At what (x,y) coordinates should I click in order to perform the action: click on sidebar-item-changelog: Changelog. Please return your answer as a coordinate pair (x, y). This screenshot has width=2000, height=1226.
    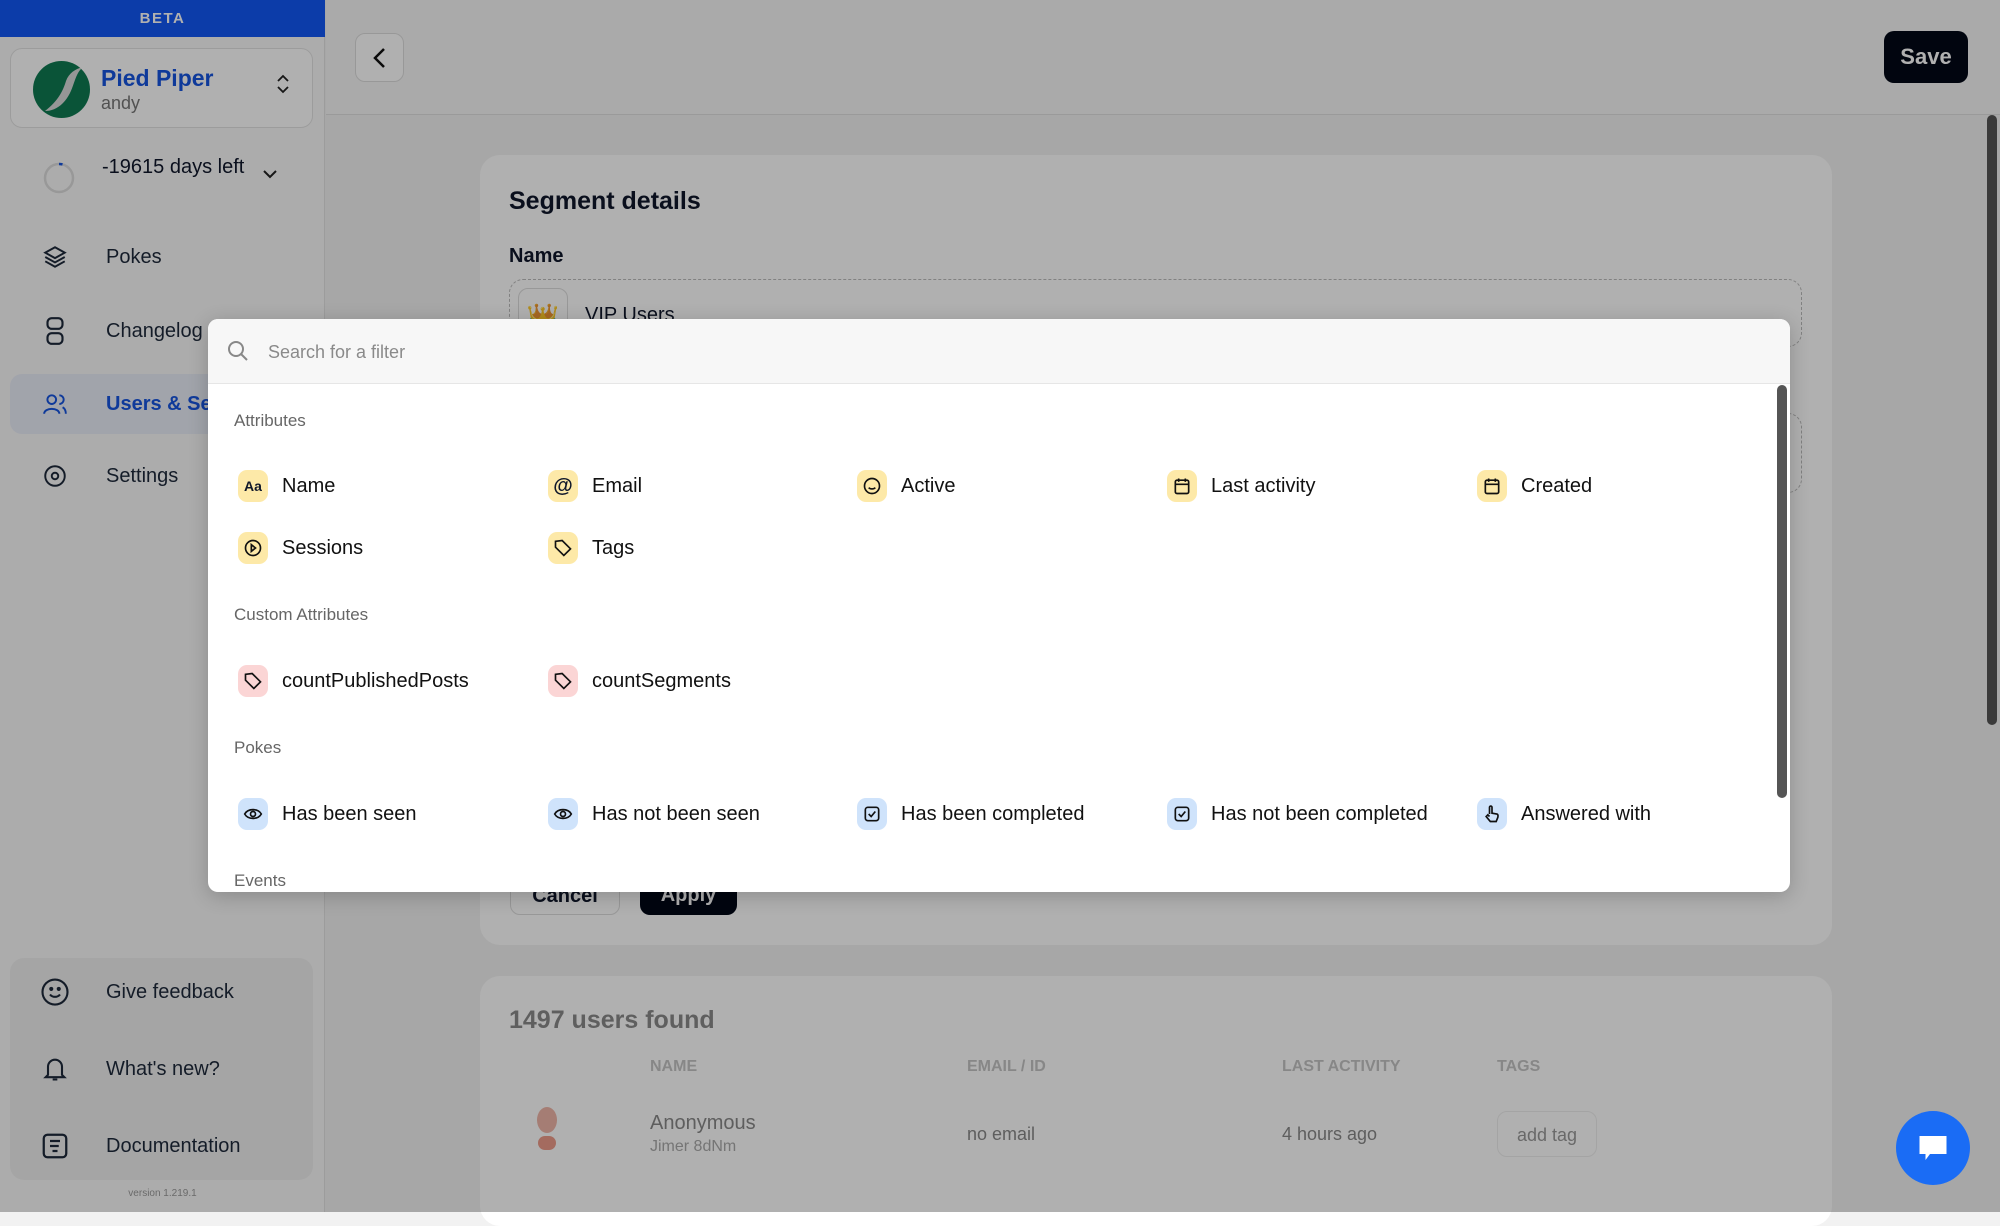
    Looking at the image, I should click on (161, 331).